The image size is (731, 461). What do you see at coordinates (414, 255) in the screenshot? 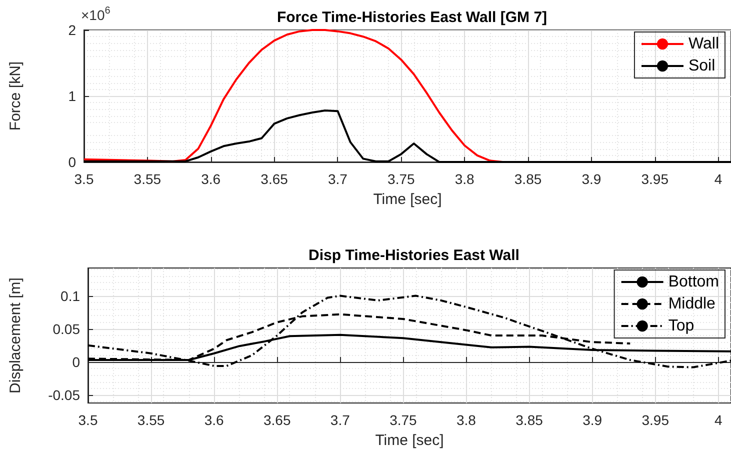
I see `chart-title: Disp Time-Histories East Wall` at bounding box center [414, 255].